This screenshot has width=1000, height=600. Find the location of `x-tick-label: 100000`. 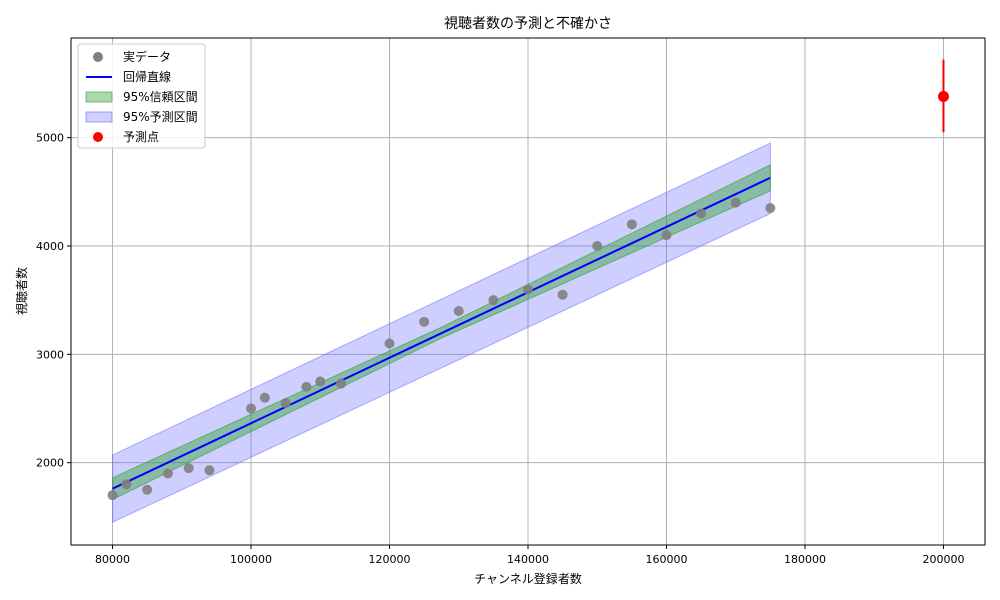

x-tick-label: 100000 is located at coordinates (251, 559).